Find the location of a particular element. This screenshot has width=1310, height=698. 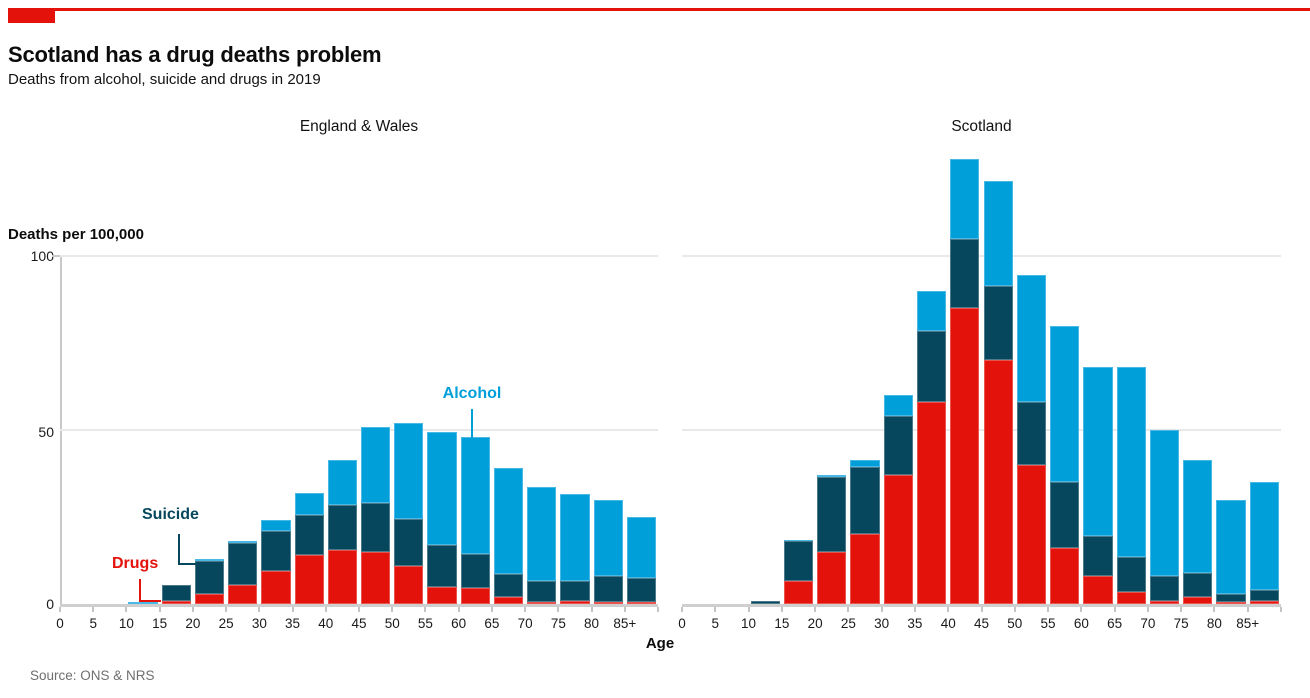

top-rule is located at coordinates (659, 9).